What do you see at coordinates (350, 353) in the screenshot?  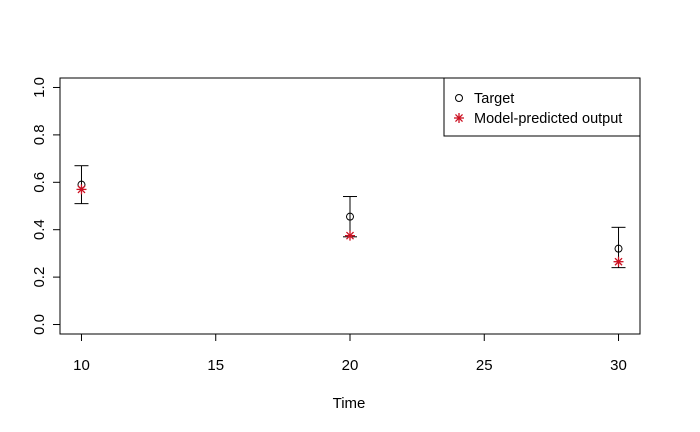 I see `x-axis: 10 15 20 25 30` at bounding box center [350, 353].